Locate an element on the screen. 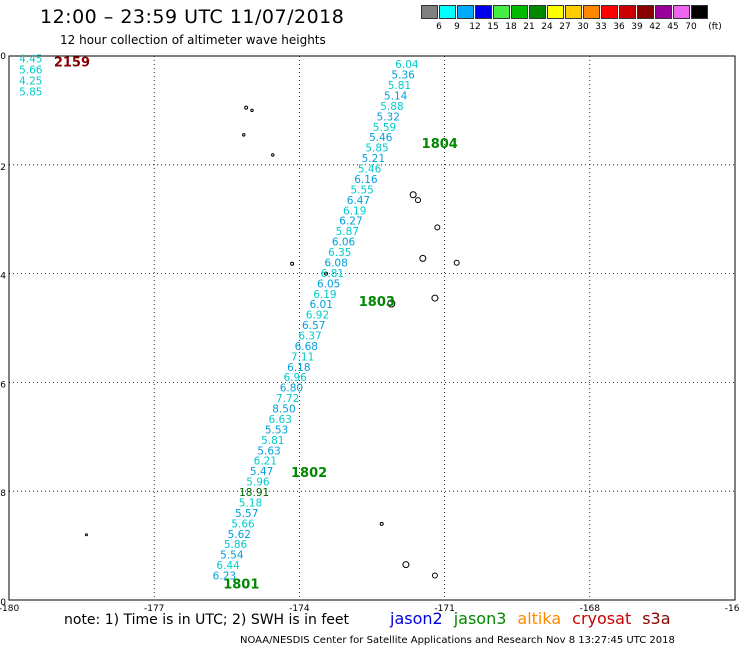 Image resolution: width=740 pixels, height=650 pixels. colorbar-label: 18 is located at coordinates (511, 27).